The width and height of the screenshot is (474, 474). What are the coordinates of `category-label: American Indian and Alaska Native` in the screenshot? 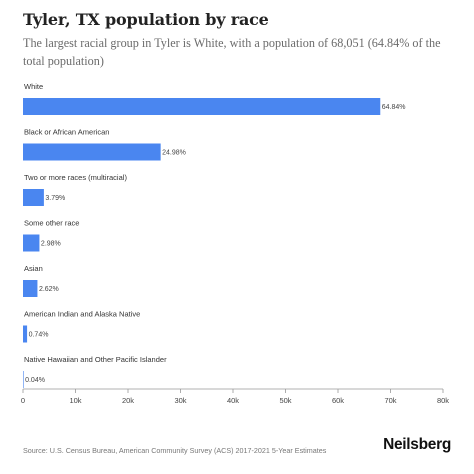 It's located at (82, 314).